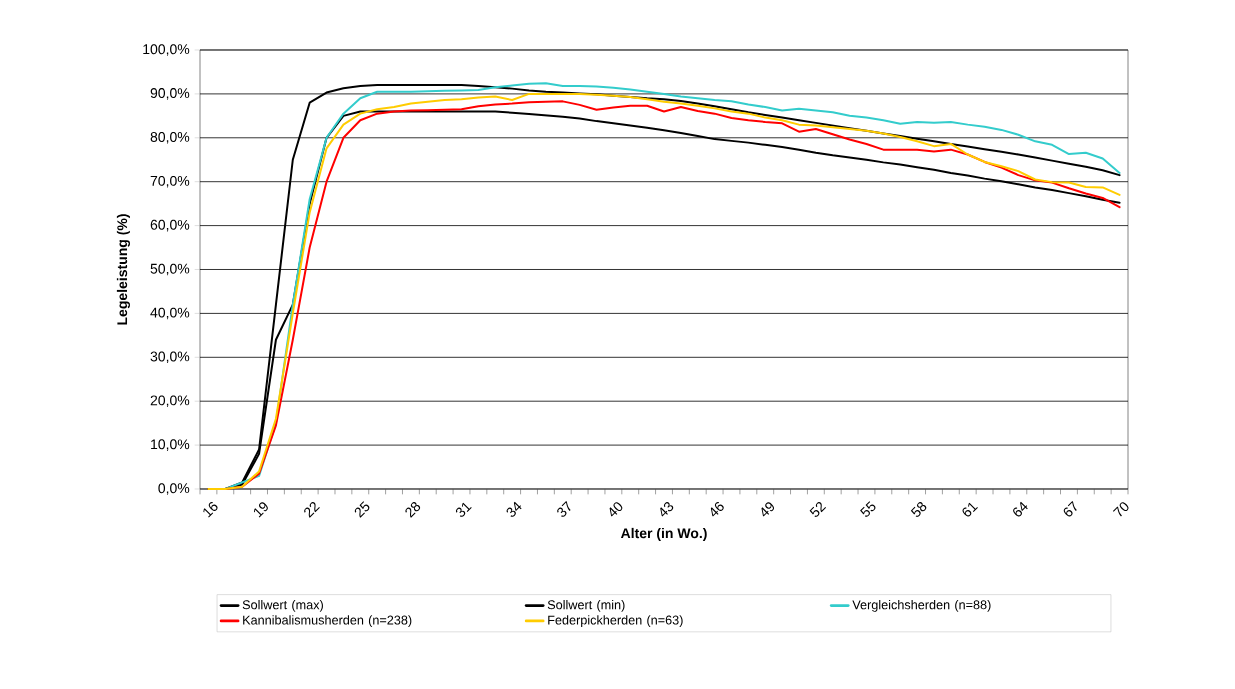  Describe the element at coordinates (970, 509) in the screenshot. I see `x-tick-label: 61` at that location.